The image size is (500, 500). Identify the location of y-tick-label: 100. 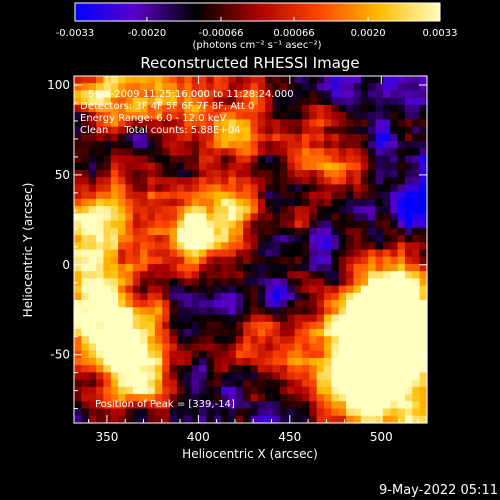
(58, 85).